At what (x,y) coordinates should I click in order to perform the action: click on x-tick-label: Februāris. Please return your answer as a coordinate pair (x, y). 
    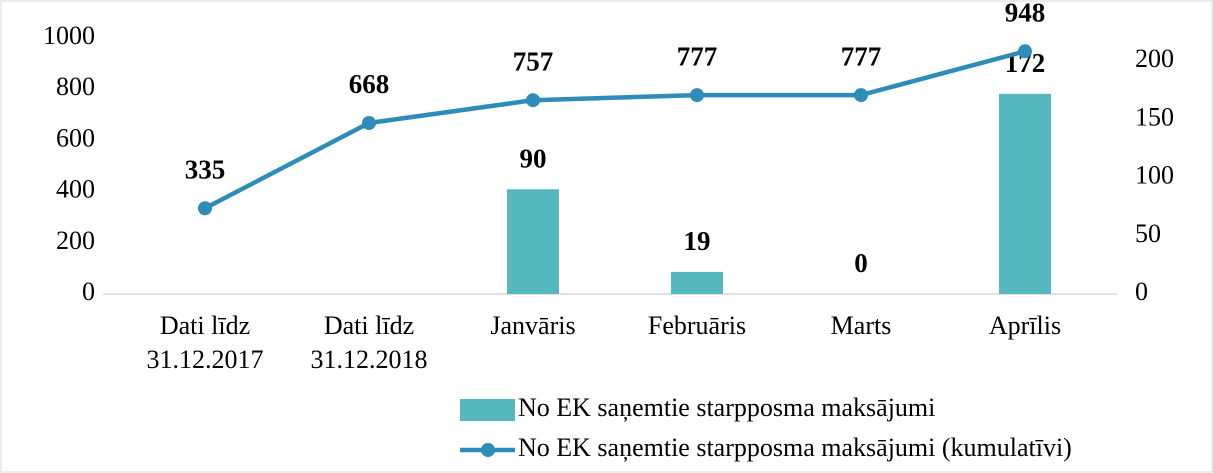
    Looking at the image, I should click on (697, 325).